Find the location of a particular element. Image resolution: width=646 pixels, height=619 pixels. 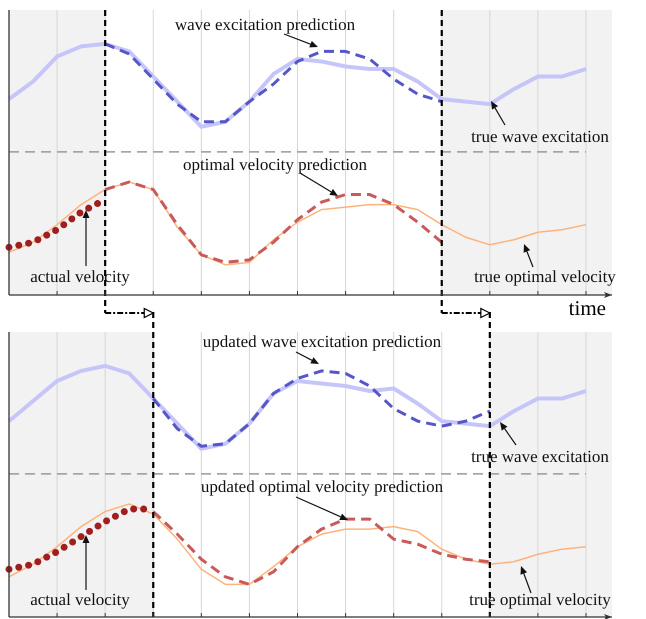

x-axis-title: time is located at coordinates (587, 308).